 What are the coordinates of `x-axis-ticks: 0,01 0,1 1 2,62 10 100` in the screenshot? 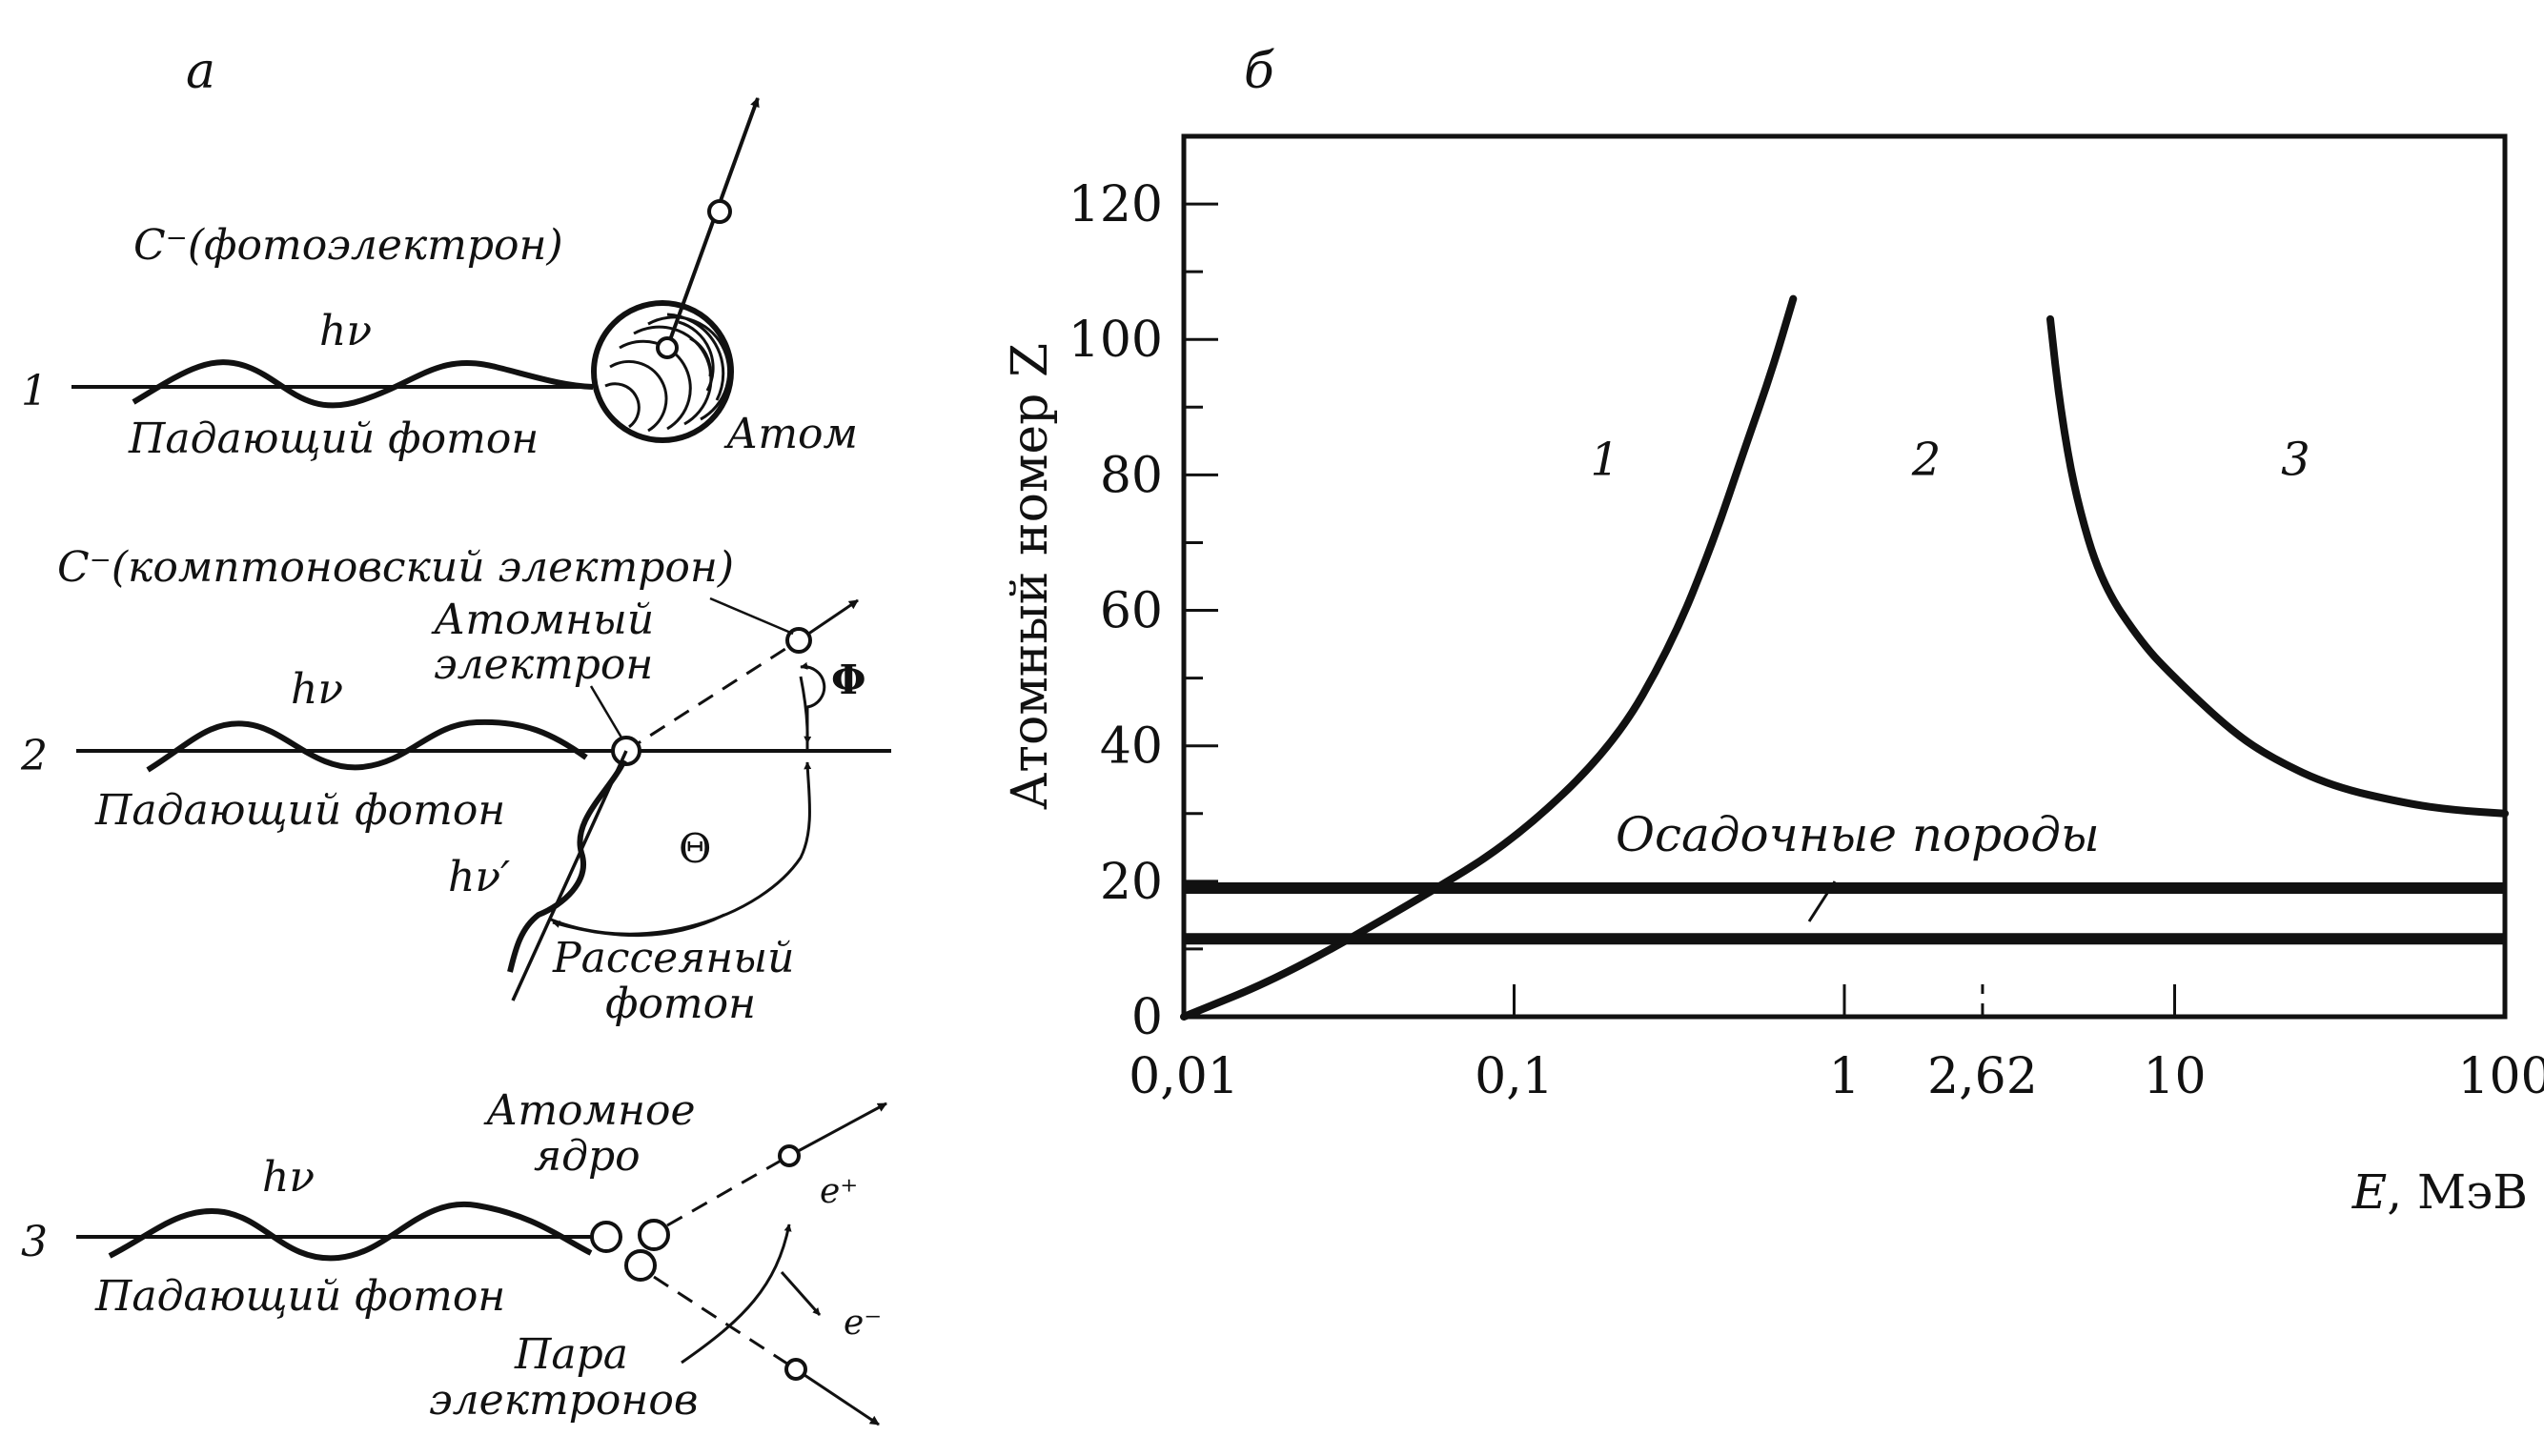 It's located at (1836, 1044).